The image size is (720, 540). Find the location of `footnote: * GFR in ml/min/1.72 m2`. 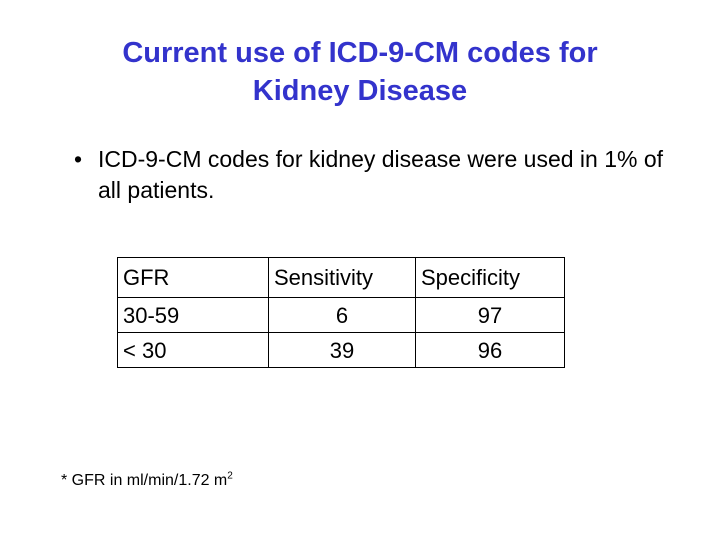

footnote: * GFR in ml/min/1.72 m2 is located at coordinates (147, 481).